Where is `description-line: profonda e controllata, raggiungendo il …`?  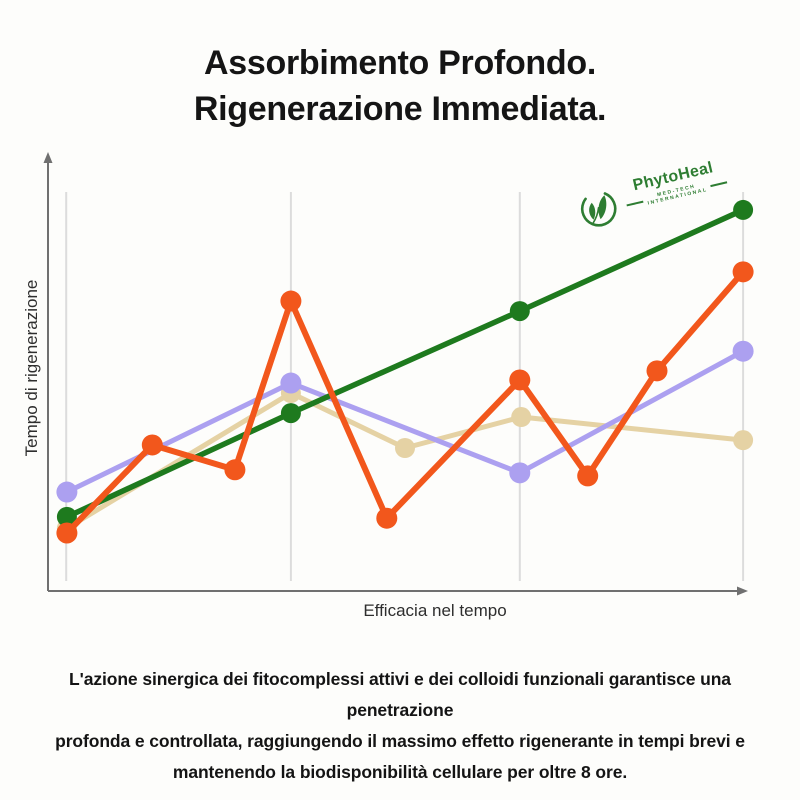 description-line: profonda e controllata, raggiungendo il … is located at coordinates (400, 741).